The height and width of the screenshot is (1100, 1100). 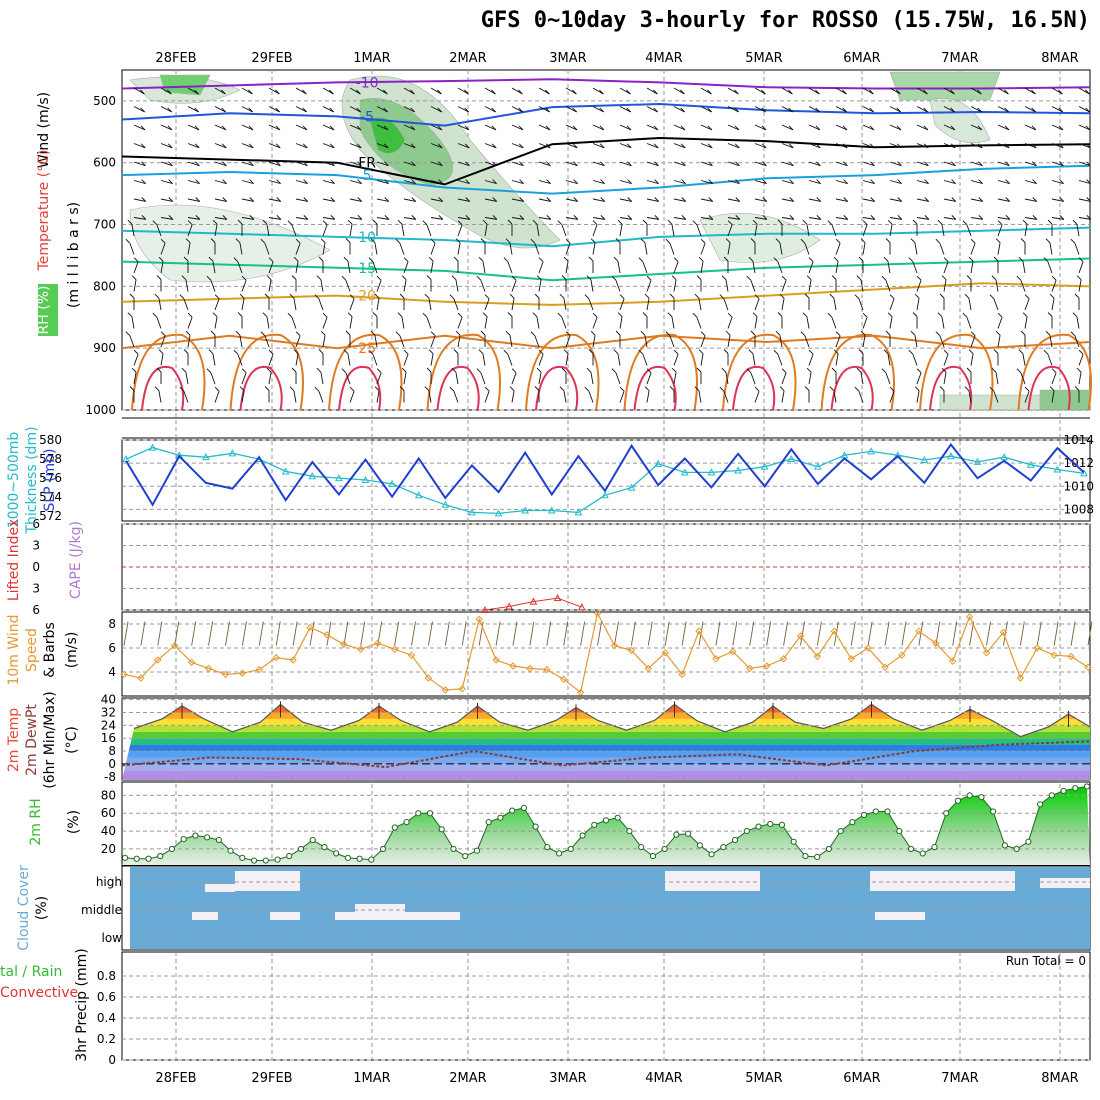 I want to click on temp-ylabel-1: 2m Temp, so click(x=14, y=740).